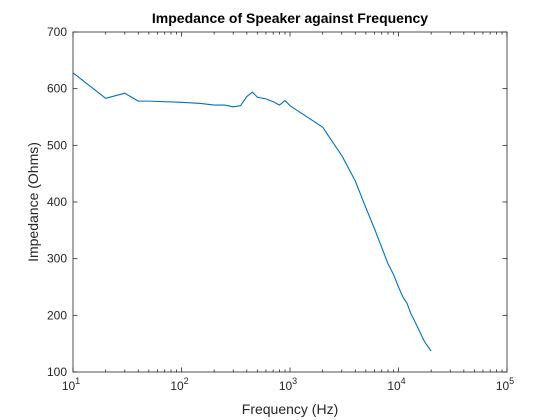 The image size is (560, 420). What do you see at coordinates (57, 89) in the screenshot?
I see `y-tick-label: 600` at bounding box center [57, 89].